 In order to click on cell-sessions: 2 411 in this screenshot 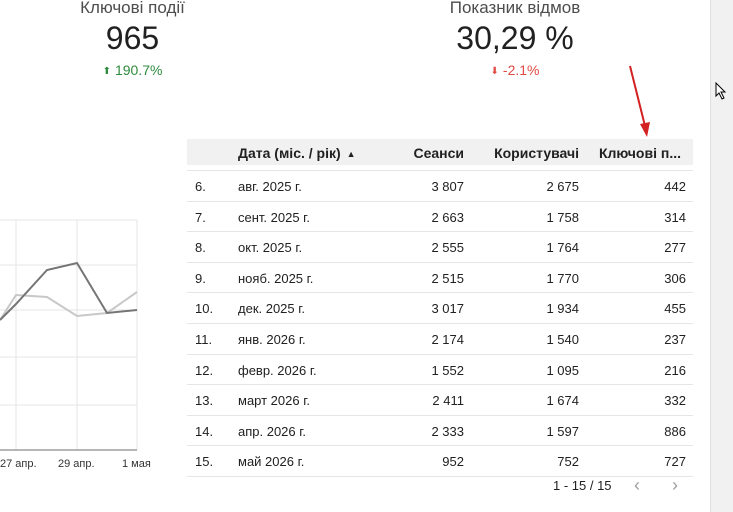, I will do `click(448, 401)`.